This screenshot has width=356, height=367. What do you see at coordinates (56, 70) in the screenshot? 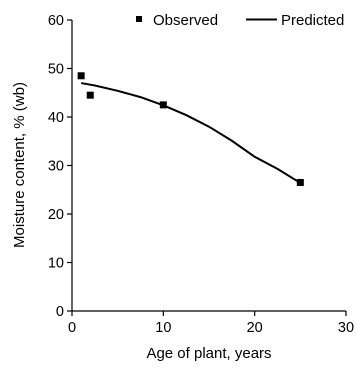
I see `y-tick-label: 50` at bounding box center [56, 70].